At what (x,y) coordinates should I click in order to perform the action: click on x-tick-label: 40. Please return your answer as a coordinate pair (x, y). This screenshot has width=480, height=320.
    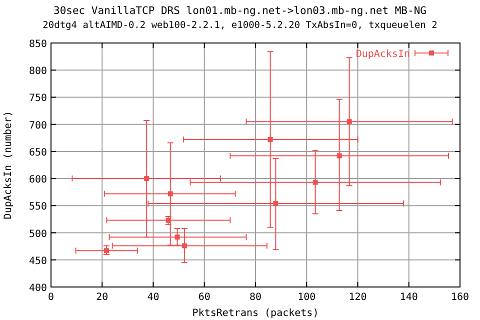
    Looking at the image, I should click on (153, 297).